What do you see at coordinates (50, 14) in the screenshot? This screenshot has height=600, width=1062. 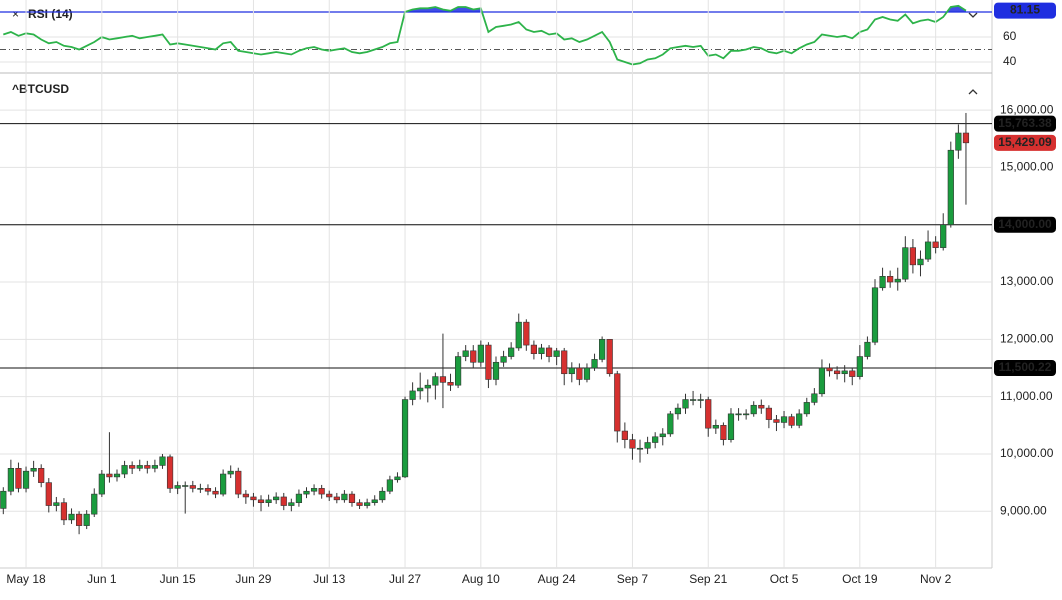 I see `rsi-title: RSI (14)` at bounding box center [50, 14].